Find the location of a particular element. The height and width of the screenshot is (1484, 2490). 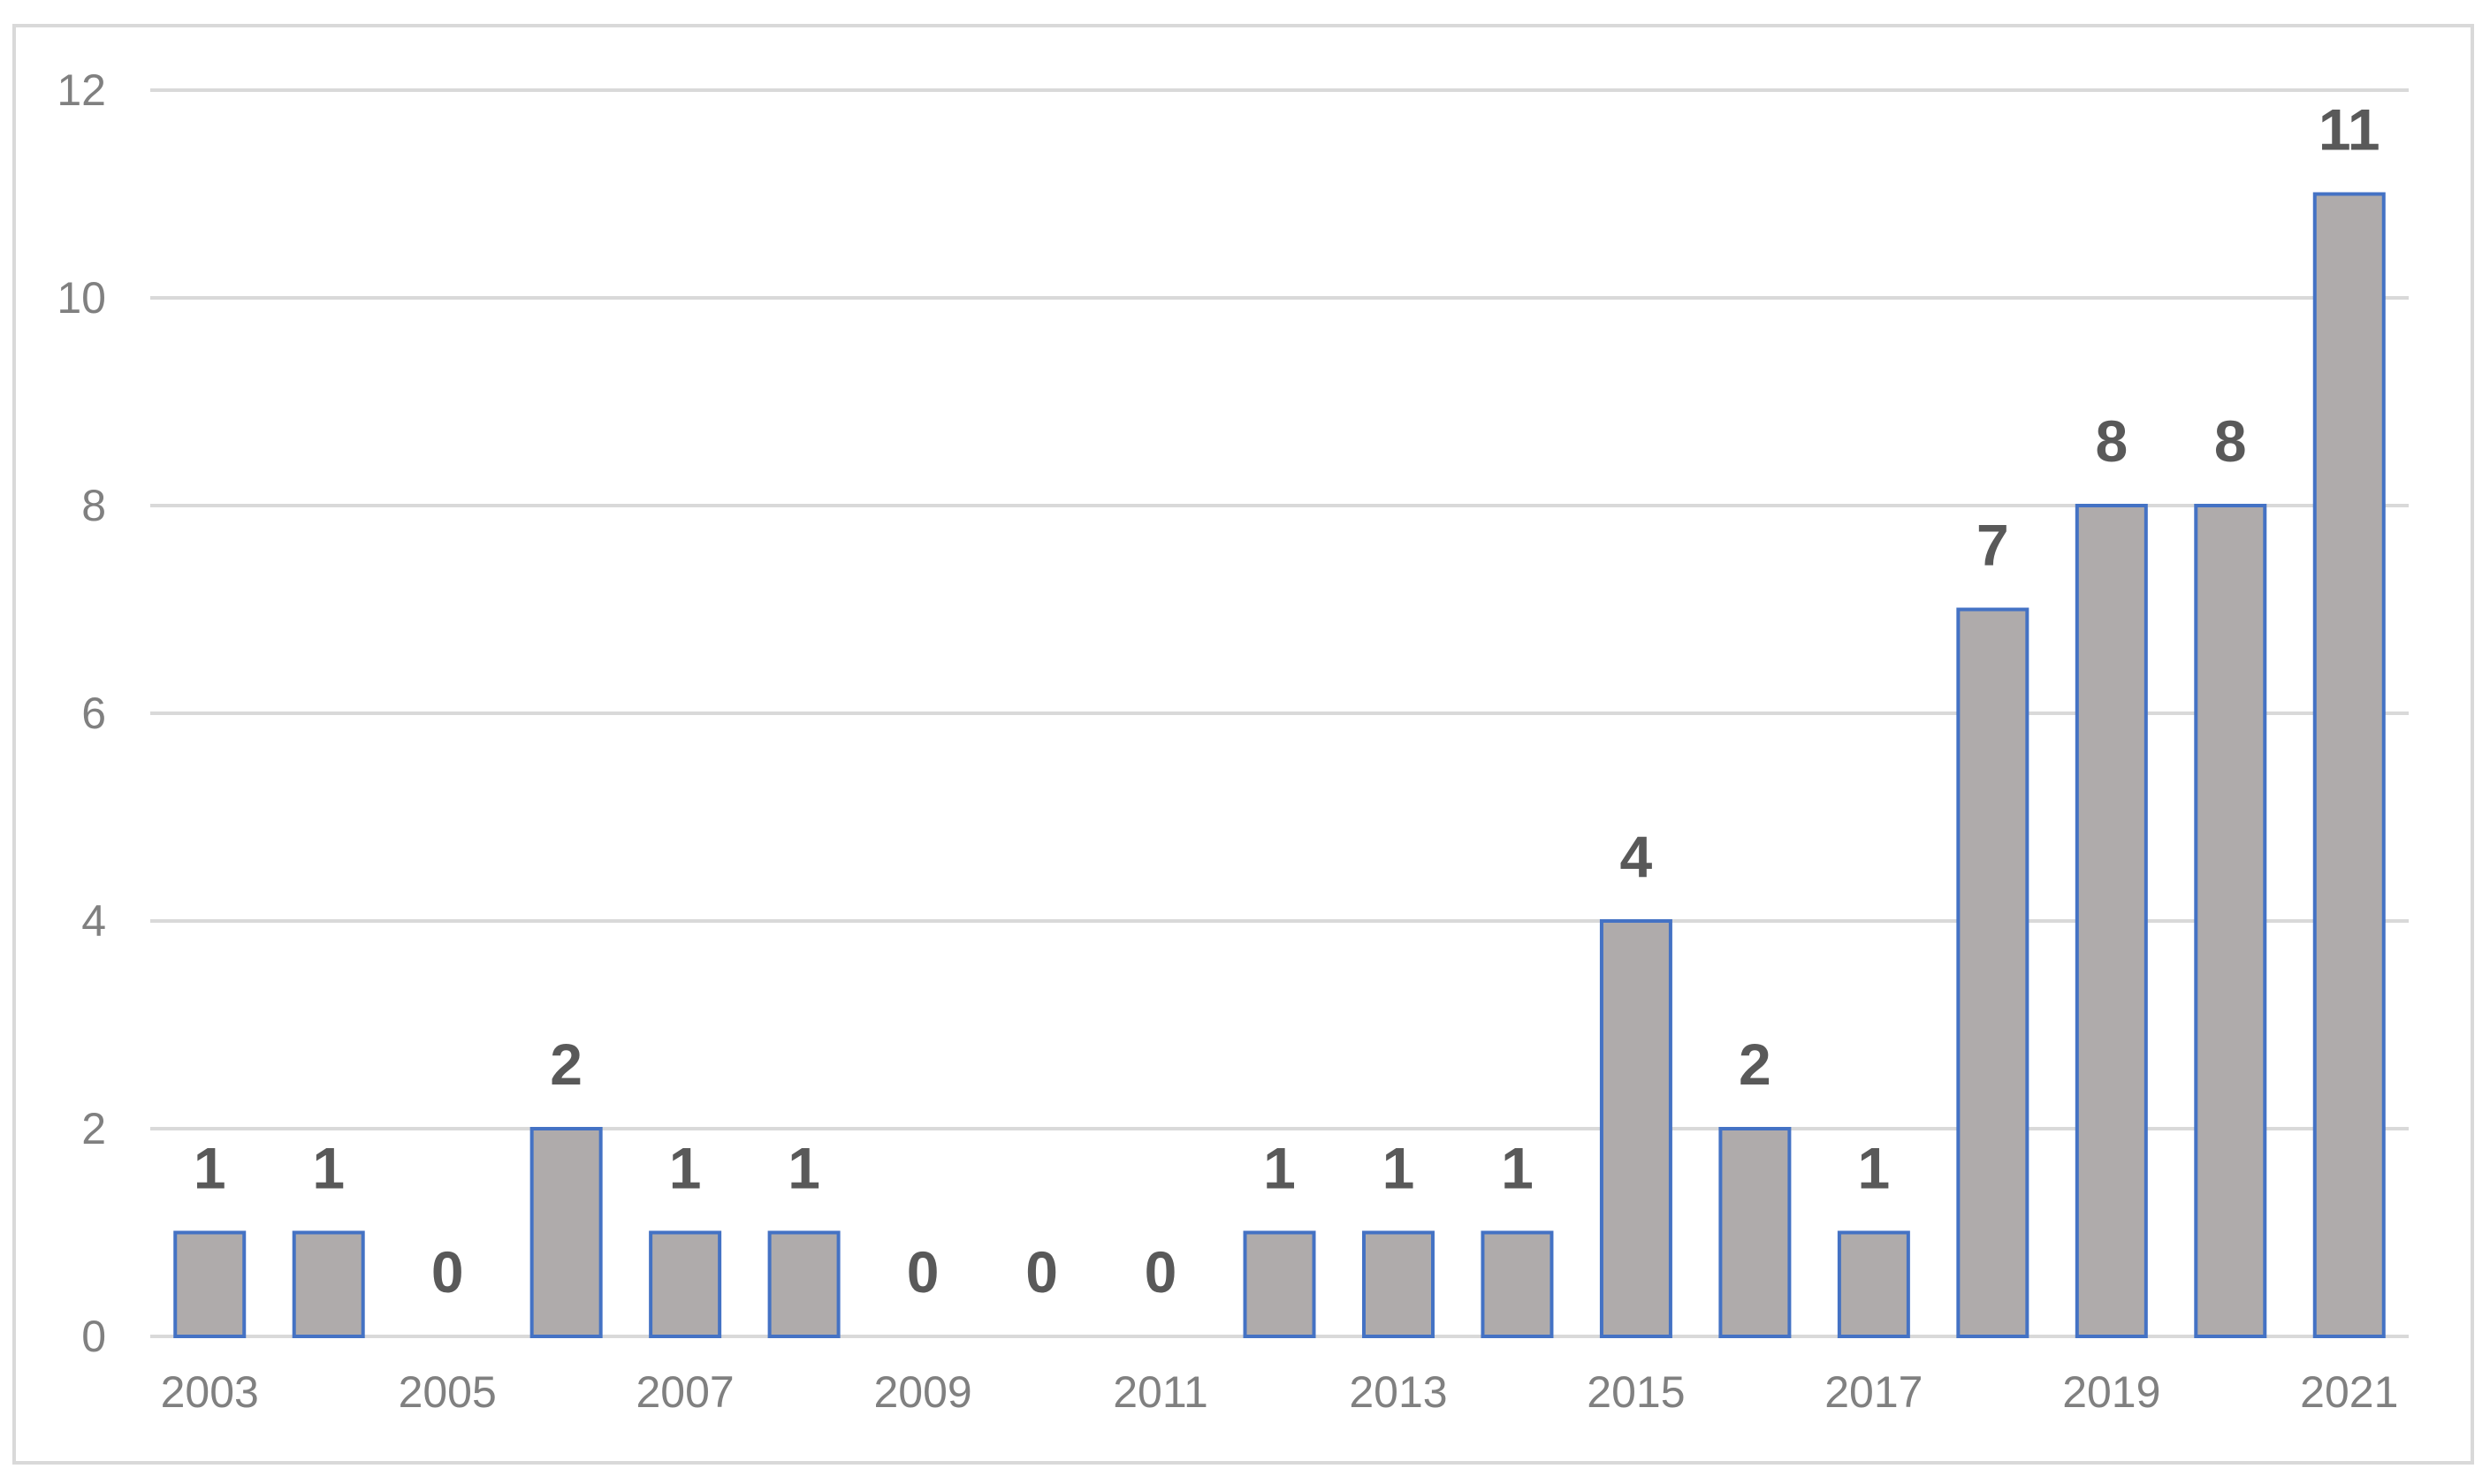

bar-2014 is located at coordinates (1517, 1284).